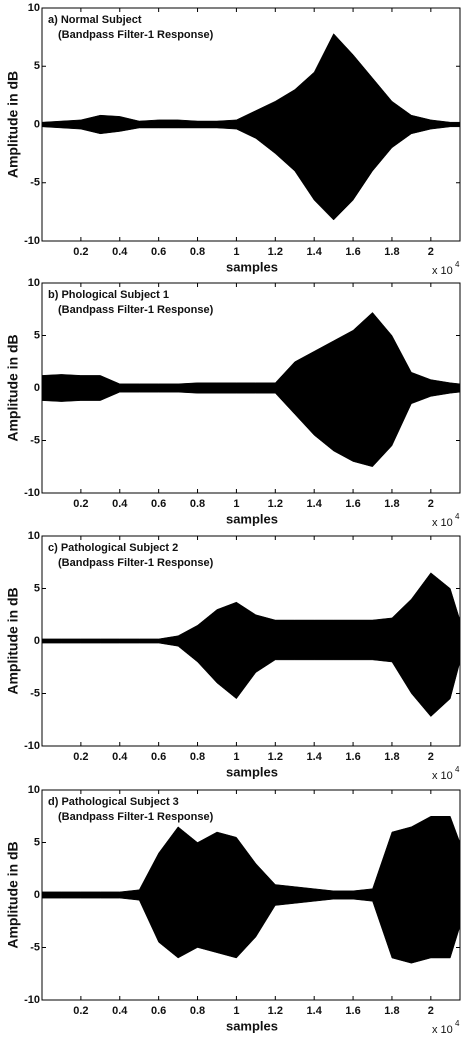 Image resolution: width=467 pixels, height=1044 pixels. What do you see at coordinates (113, 548) in the screenshot?
I see `subplot-title: c) Pathological Subject 2` at bounding box center [113, 548].